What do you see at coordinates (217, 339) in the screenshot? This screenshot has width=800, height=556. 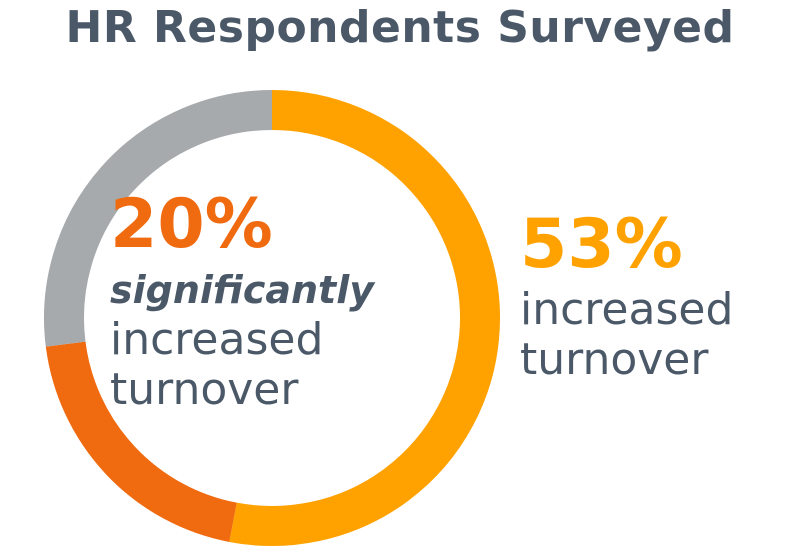 I see `center-line1: increased` at bounding box center [217, 339].